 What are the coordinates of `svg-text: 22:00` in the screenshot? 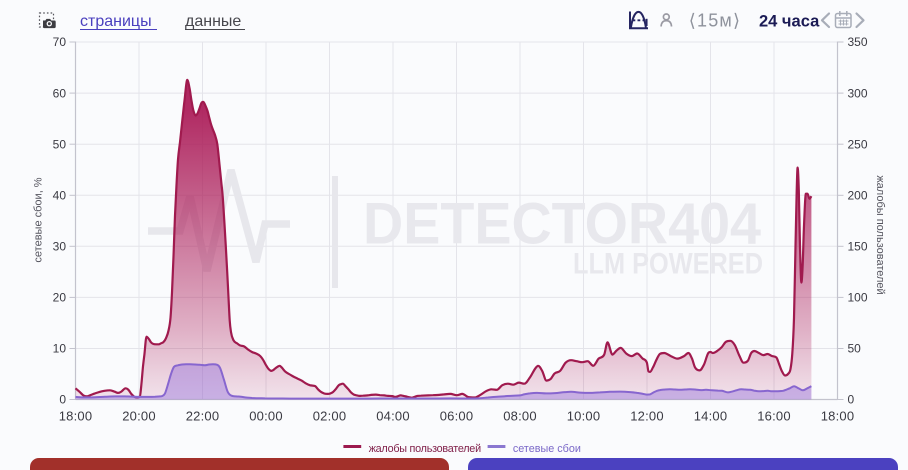 It's located at (203, 416).